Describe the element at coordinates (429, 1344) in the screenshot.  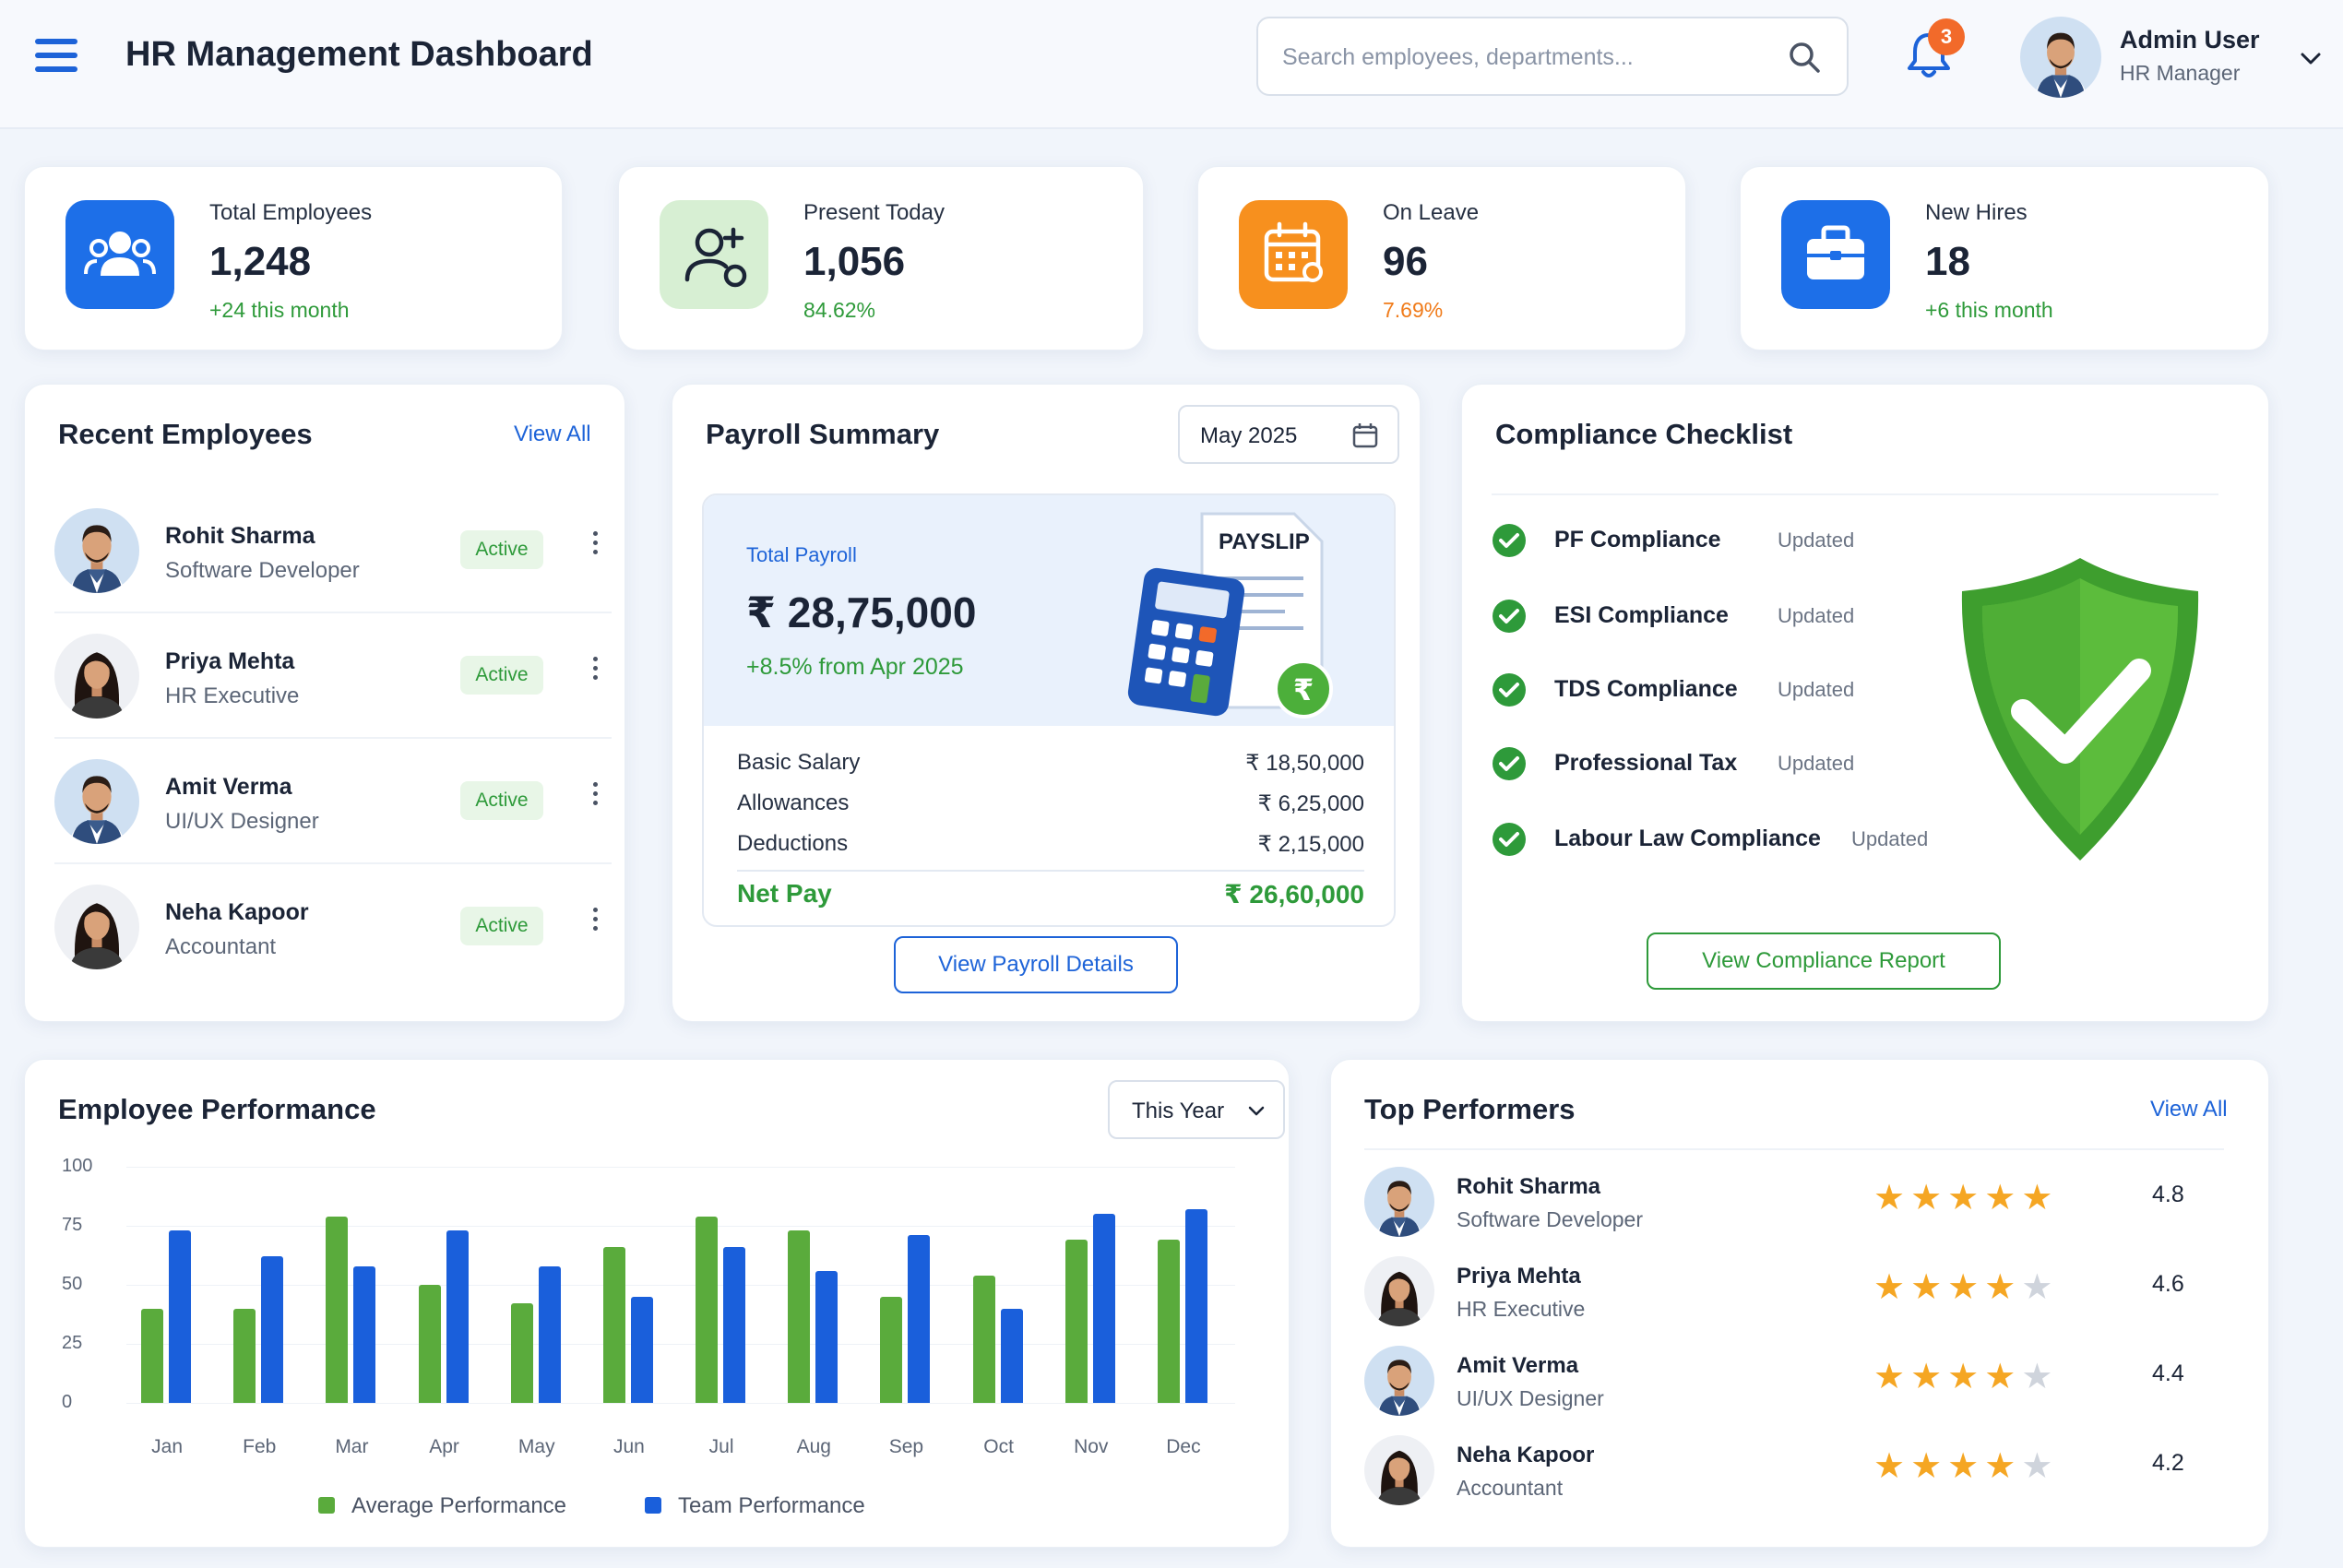
I see `bar-average-apr` at that location.